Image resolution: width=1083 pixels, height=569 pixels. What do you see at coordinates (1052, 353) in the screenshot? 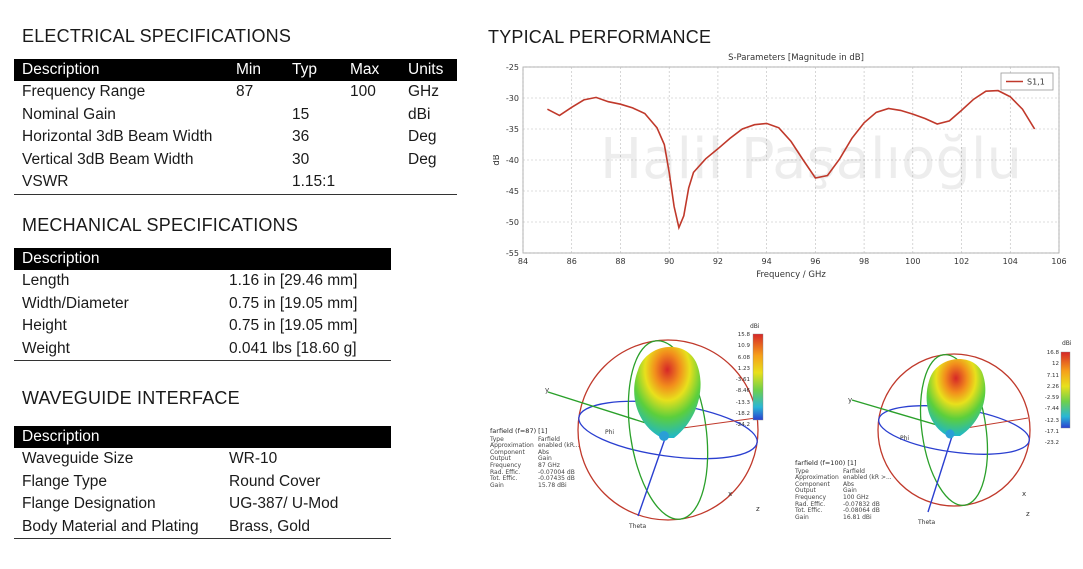
I see `colorbar-tick: 16.8` at bounding box center [1052, 353].